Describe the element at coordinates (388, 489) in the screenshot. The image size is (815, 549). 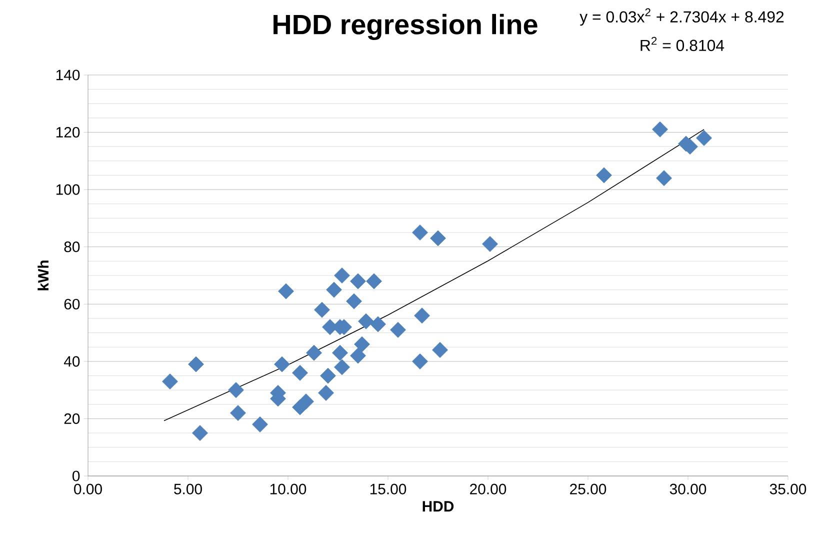
I see `x-tick-label: 15.00` at that location.